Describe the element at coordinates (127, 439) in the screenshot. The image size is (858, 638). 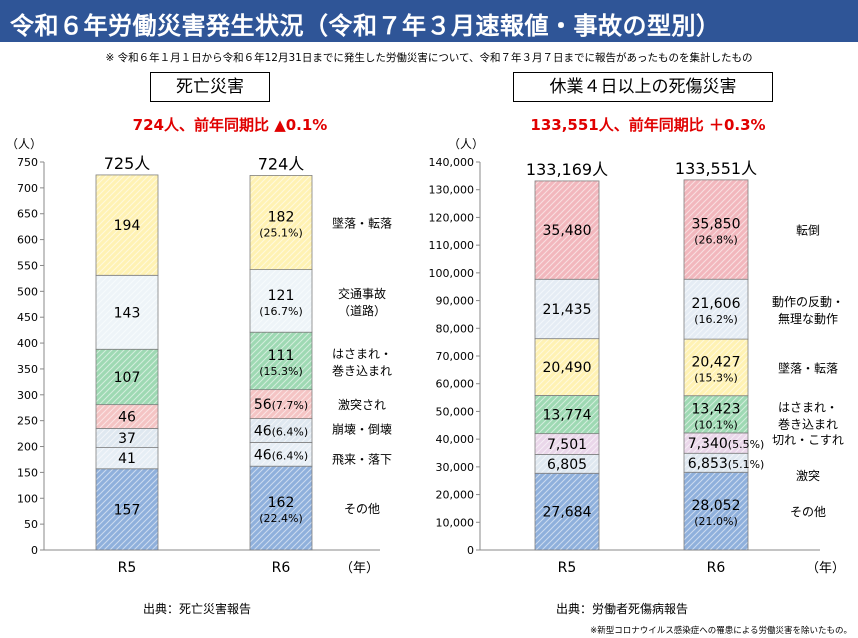
I see `data-label-collapse-R5: 37` at that location.